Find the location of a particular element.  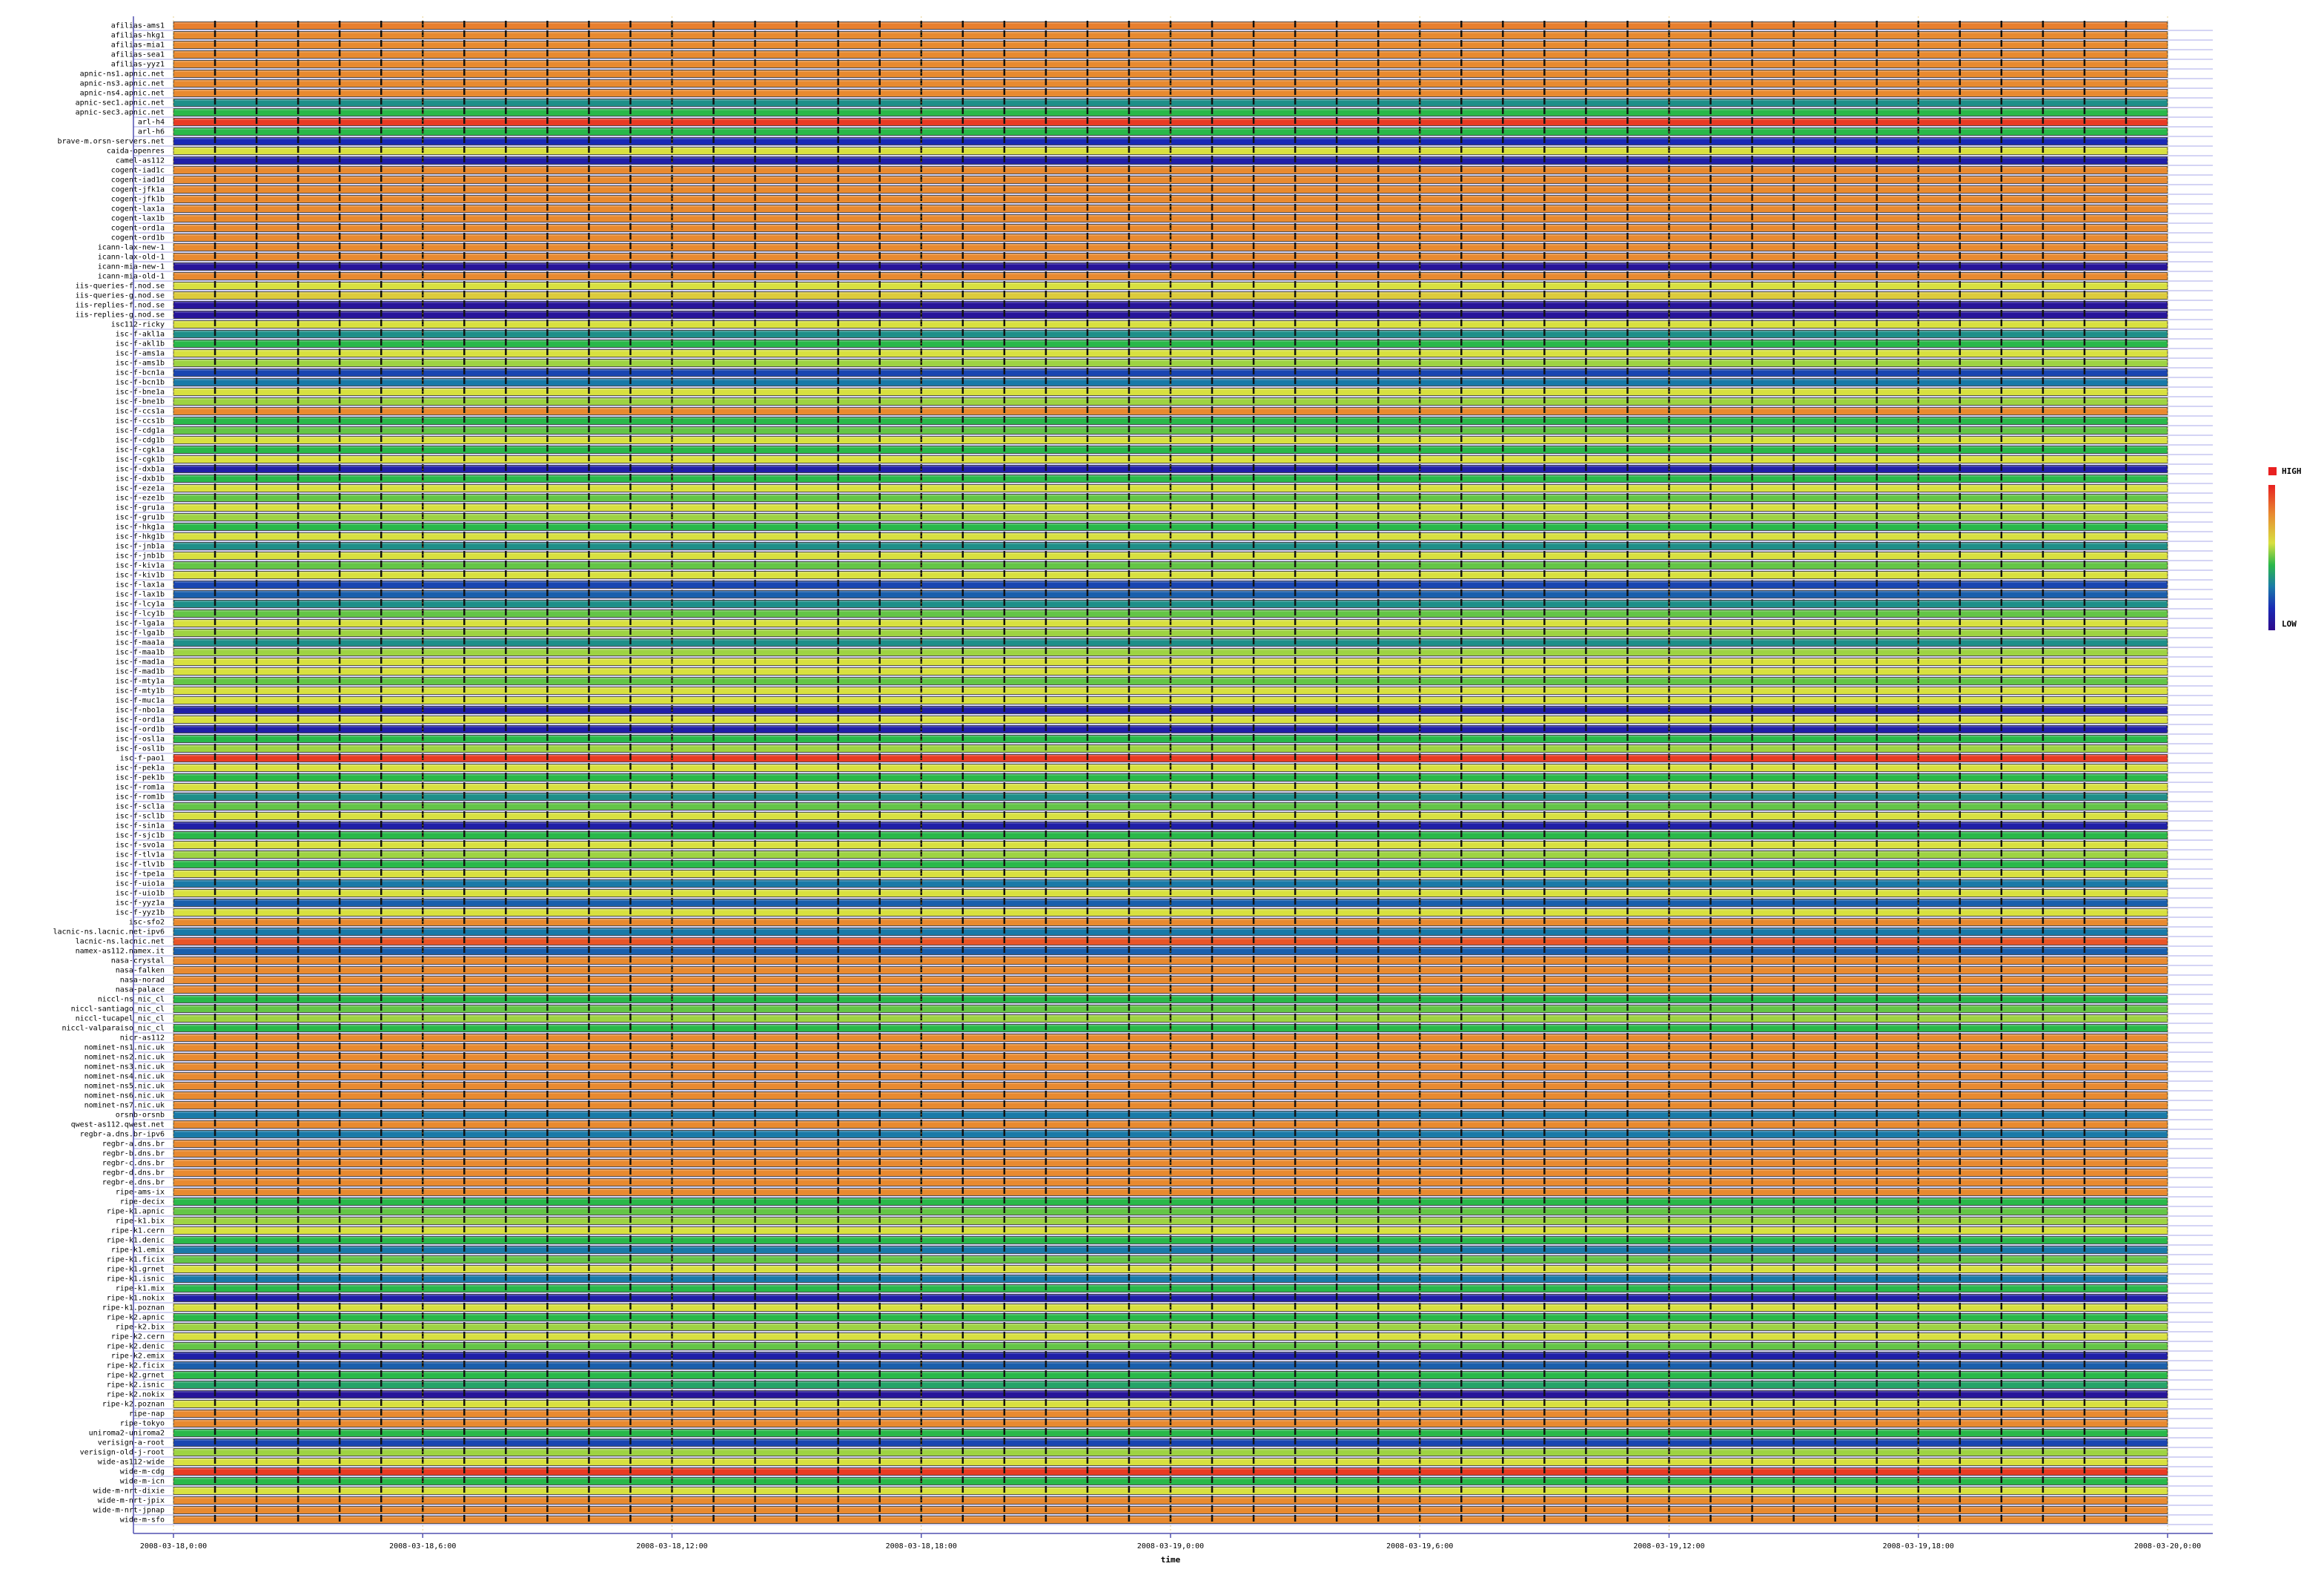

row-label: isc-f-cdg1b is located at coordinates (140, 441).